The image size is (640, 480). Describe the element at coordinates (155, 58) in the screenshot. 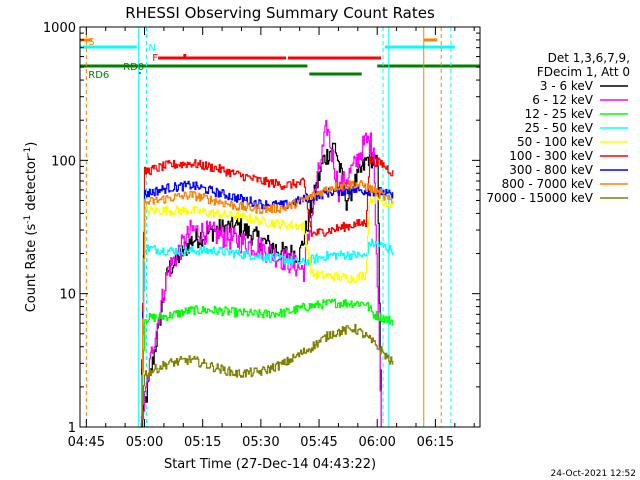

I see `flag-label-f: F` at that location.